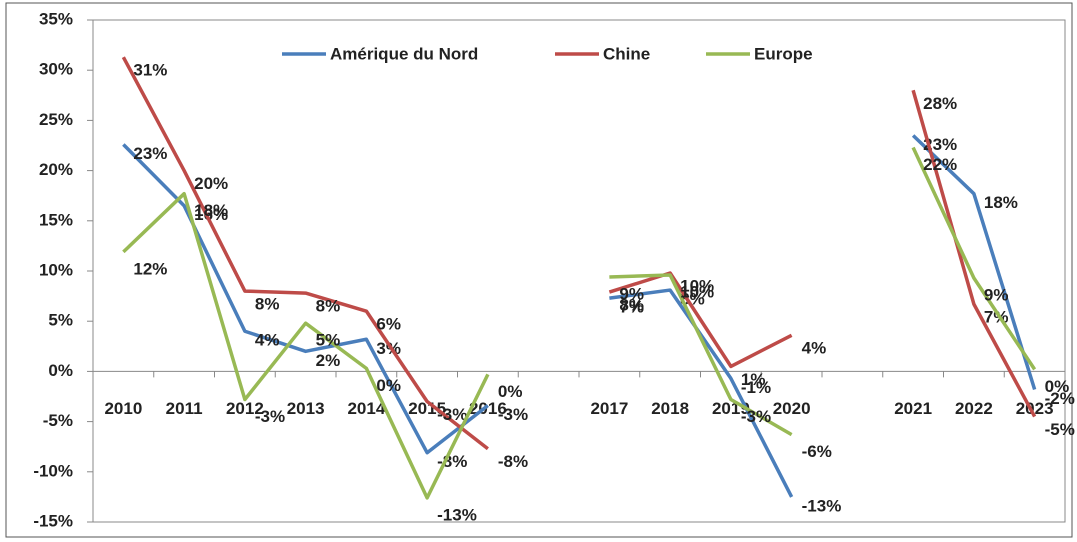 This screenshot has width=1077, height=542. Describe the element at coordinates (306, 408) in the screenshot. I see `x-tick-label: 2013` at that location.